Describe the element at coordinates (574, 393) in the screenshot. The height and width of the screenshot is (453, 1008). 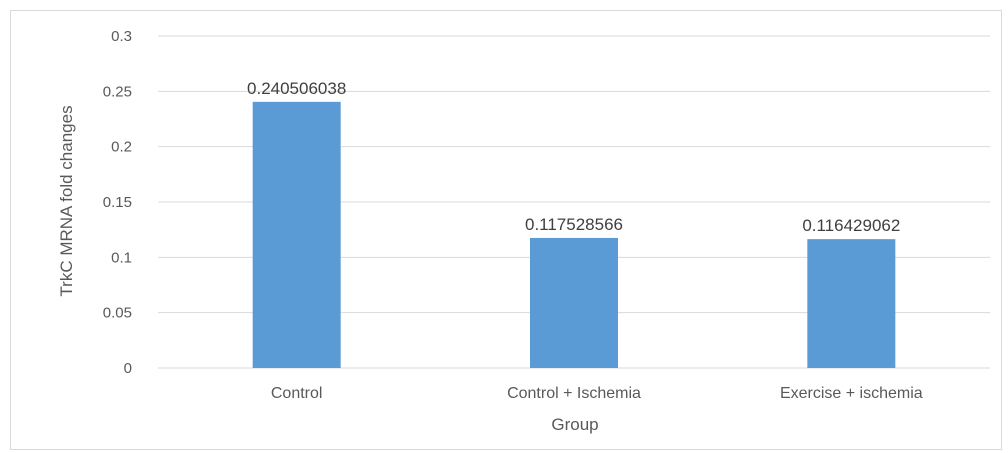
I see `x-category-label: Control + Ischemia` at that location.